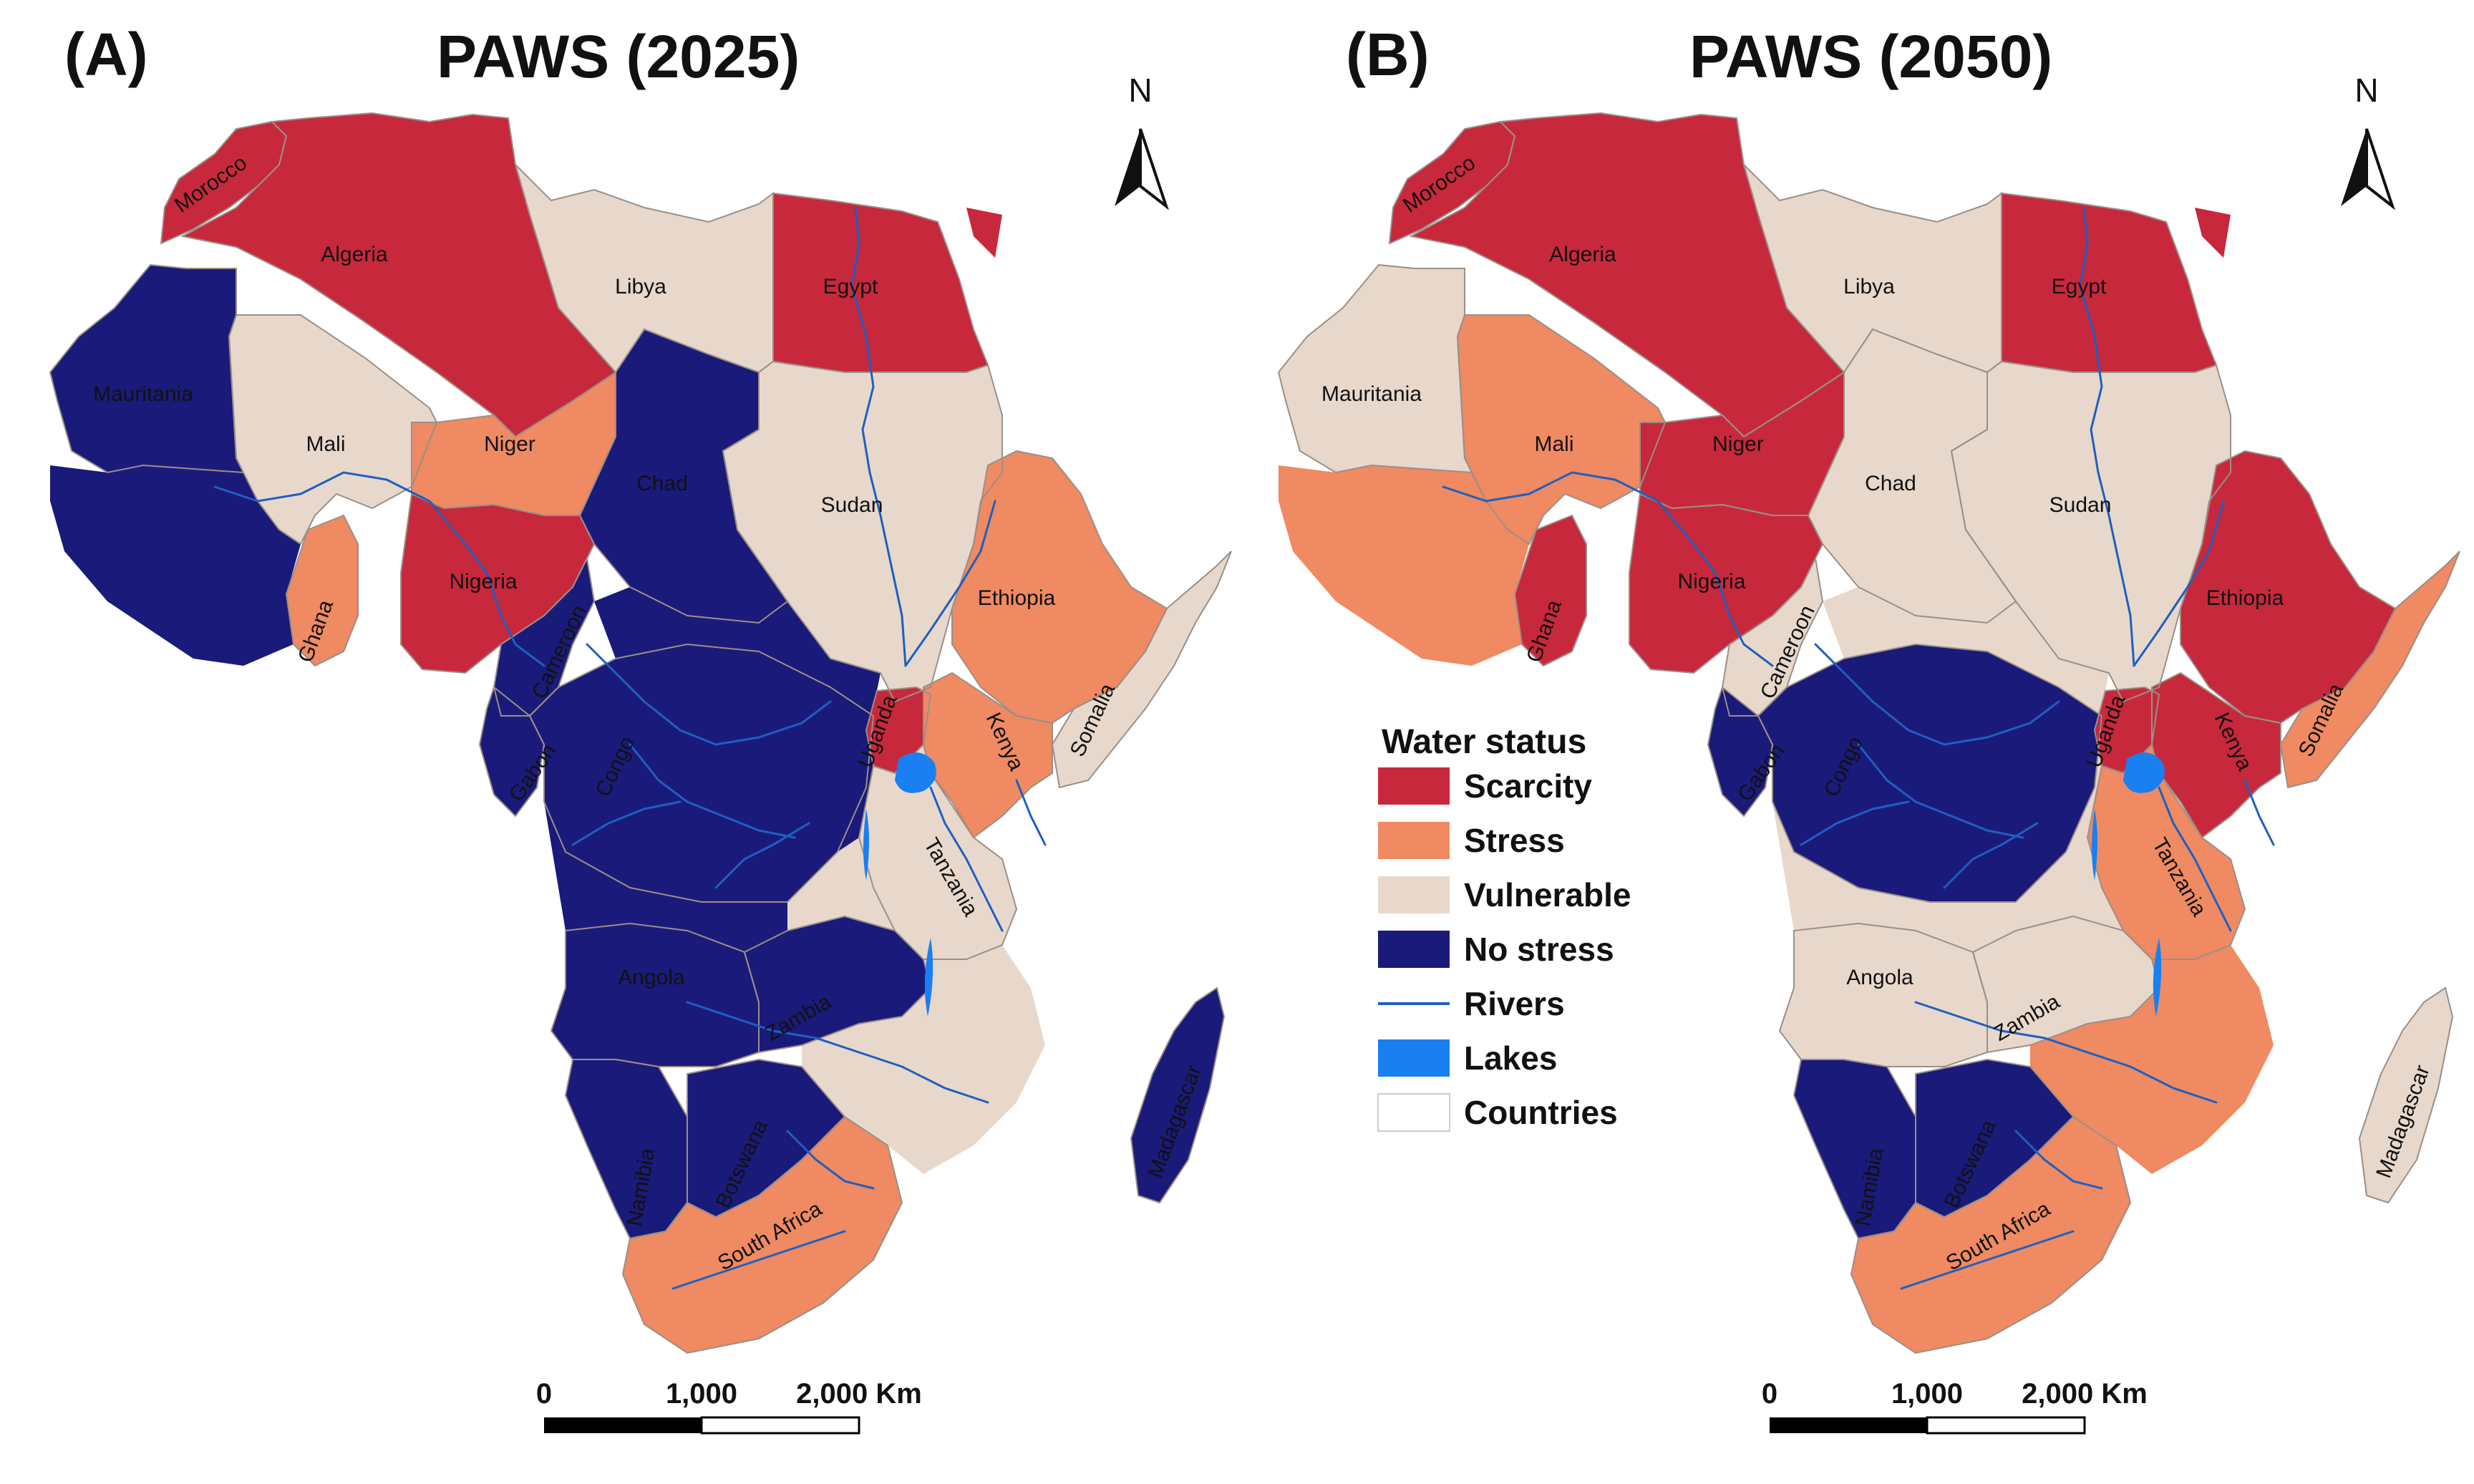  I want to click on panel-b-title: PAWS (2050), so click(1871, 56).